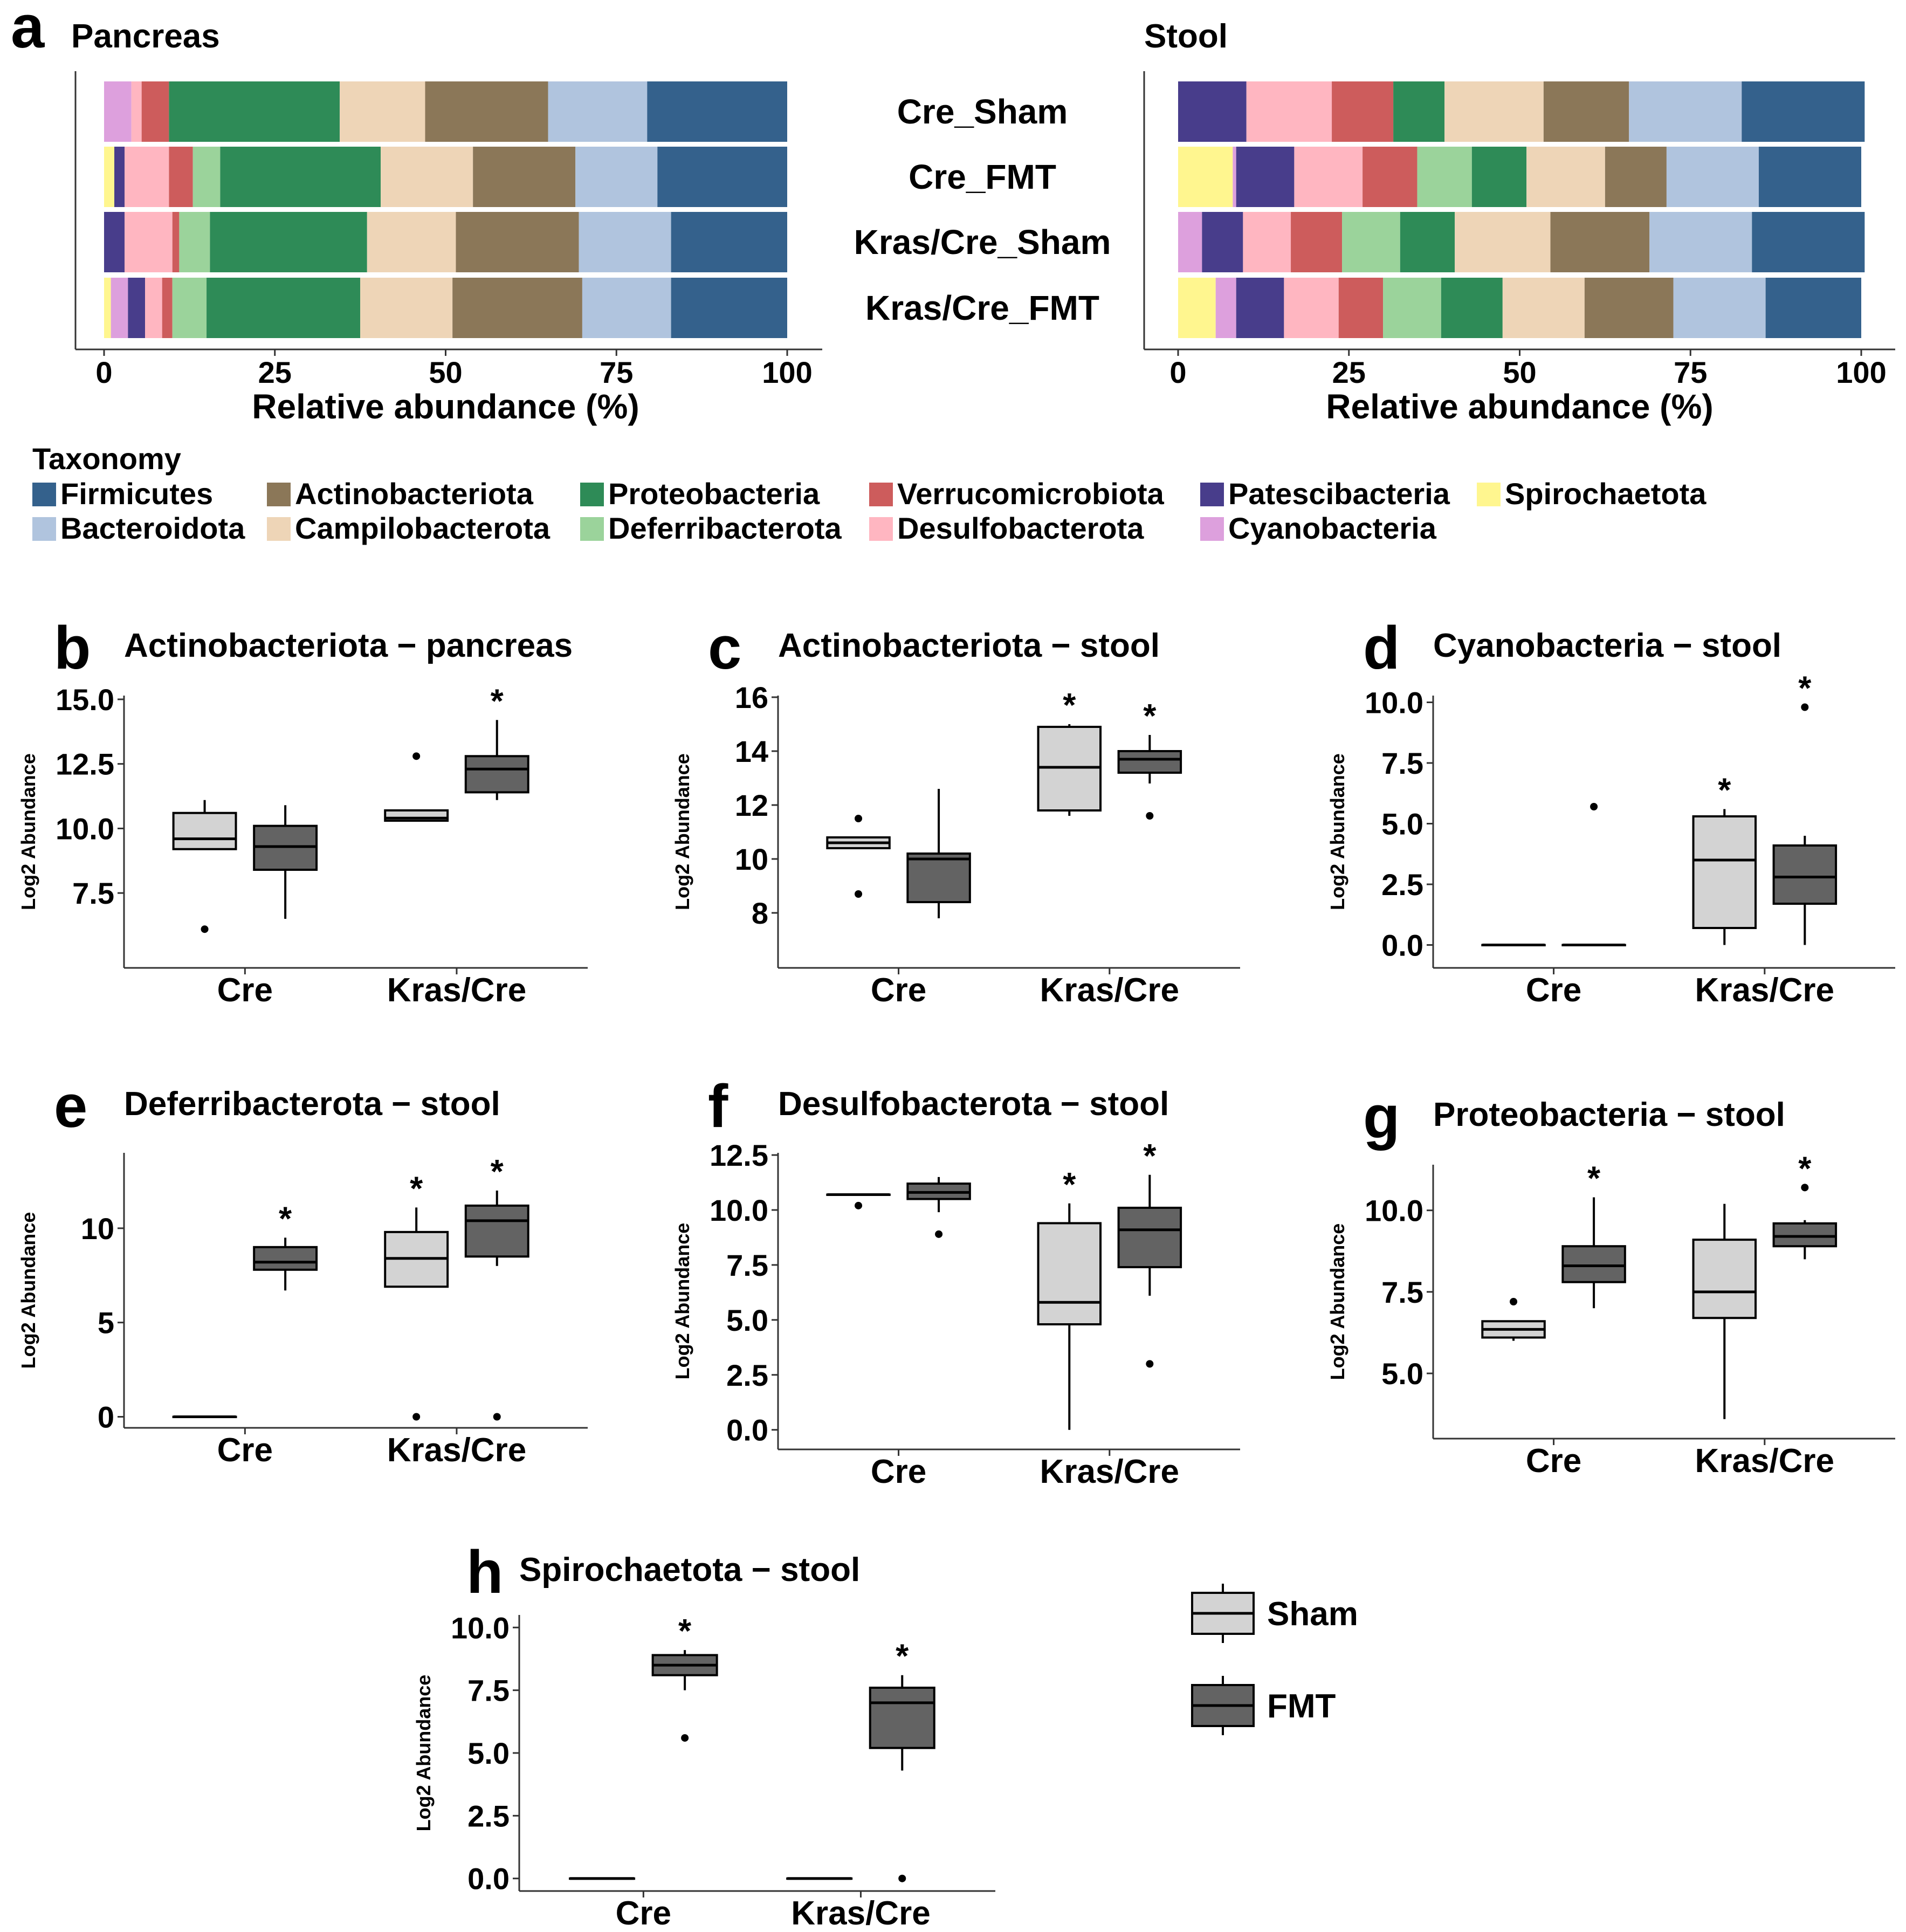 The image size is (1906, 1932). I want to click on panel-letter-a: a, so click(28, 30).